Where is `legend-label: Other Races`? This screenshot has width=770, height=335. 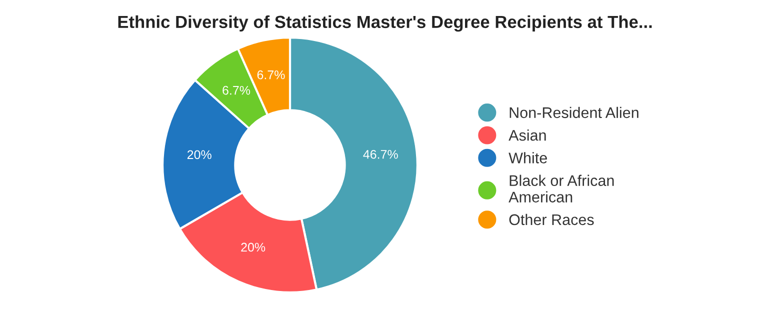
legend-label: Other Races is located at coordinates (551, 220).